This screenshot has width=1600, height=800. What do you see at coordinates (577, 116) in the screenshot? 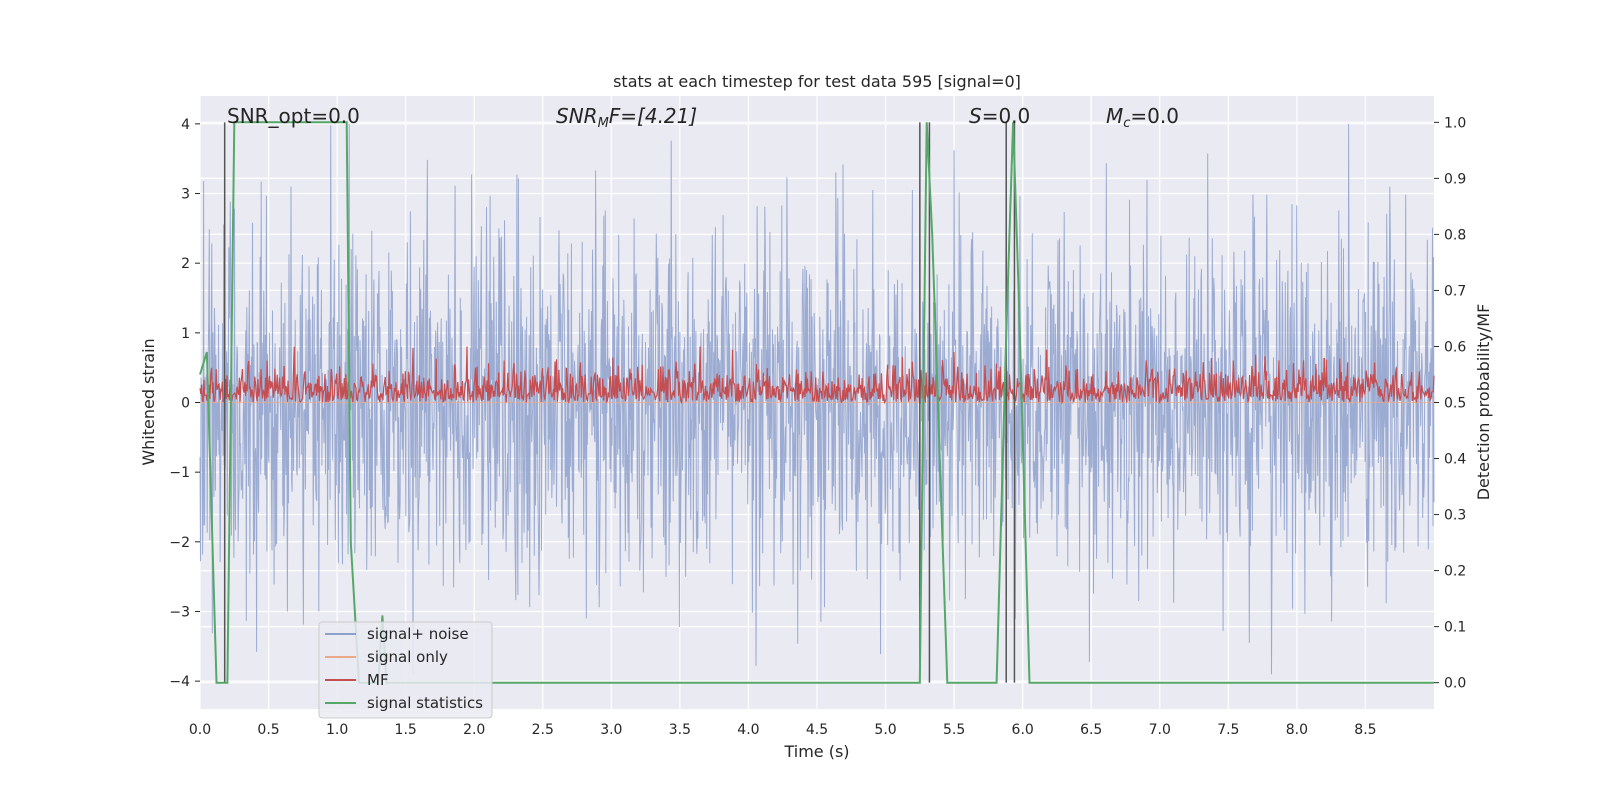
I see `snr-mf-main: SNR` at bounding box center [577, 116].